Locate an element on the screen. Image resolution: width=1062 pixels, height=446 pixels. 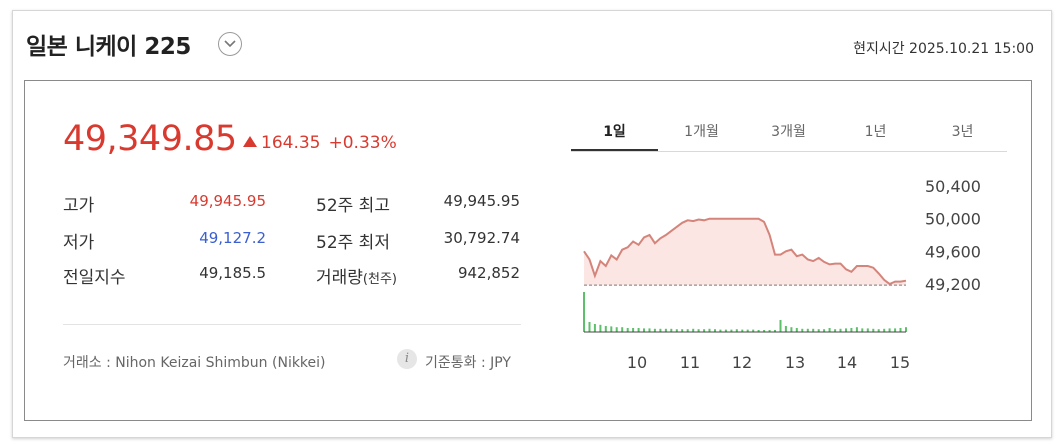
x-tick-label: 13 is located at coordinates (795, 362).